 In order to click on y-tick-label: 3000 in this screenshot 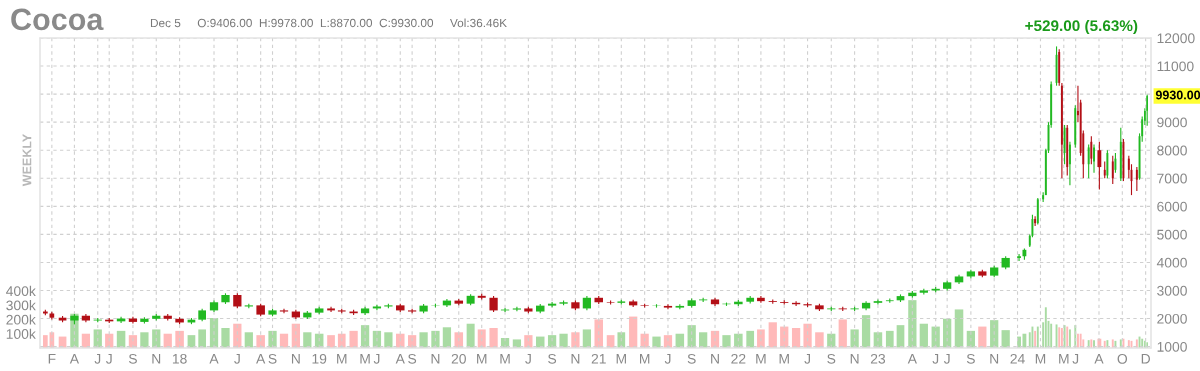, I will do `click(1172, 290)`.